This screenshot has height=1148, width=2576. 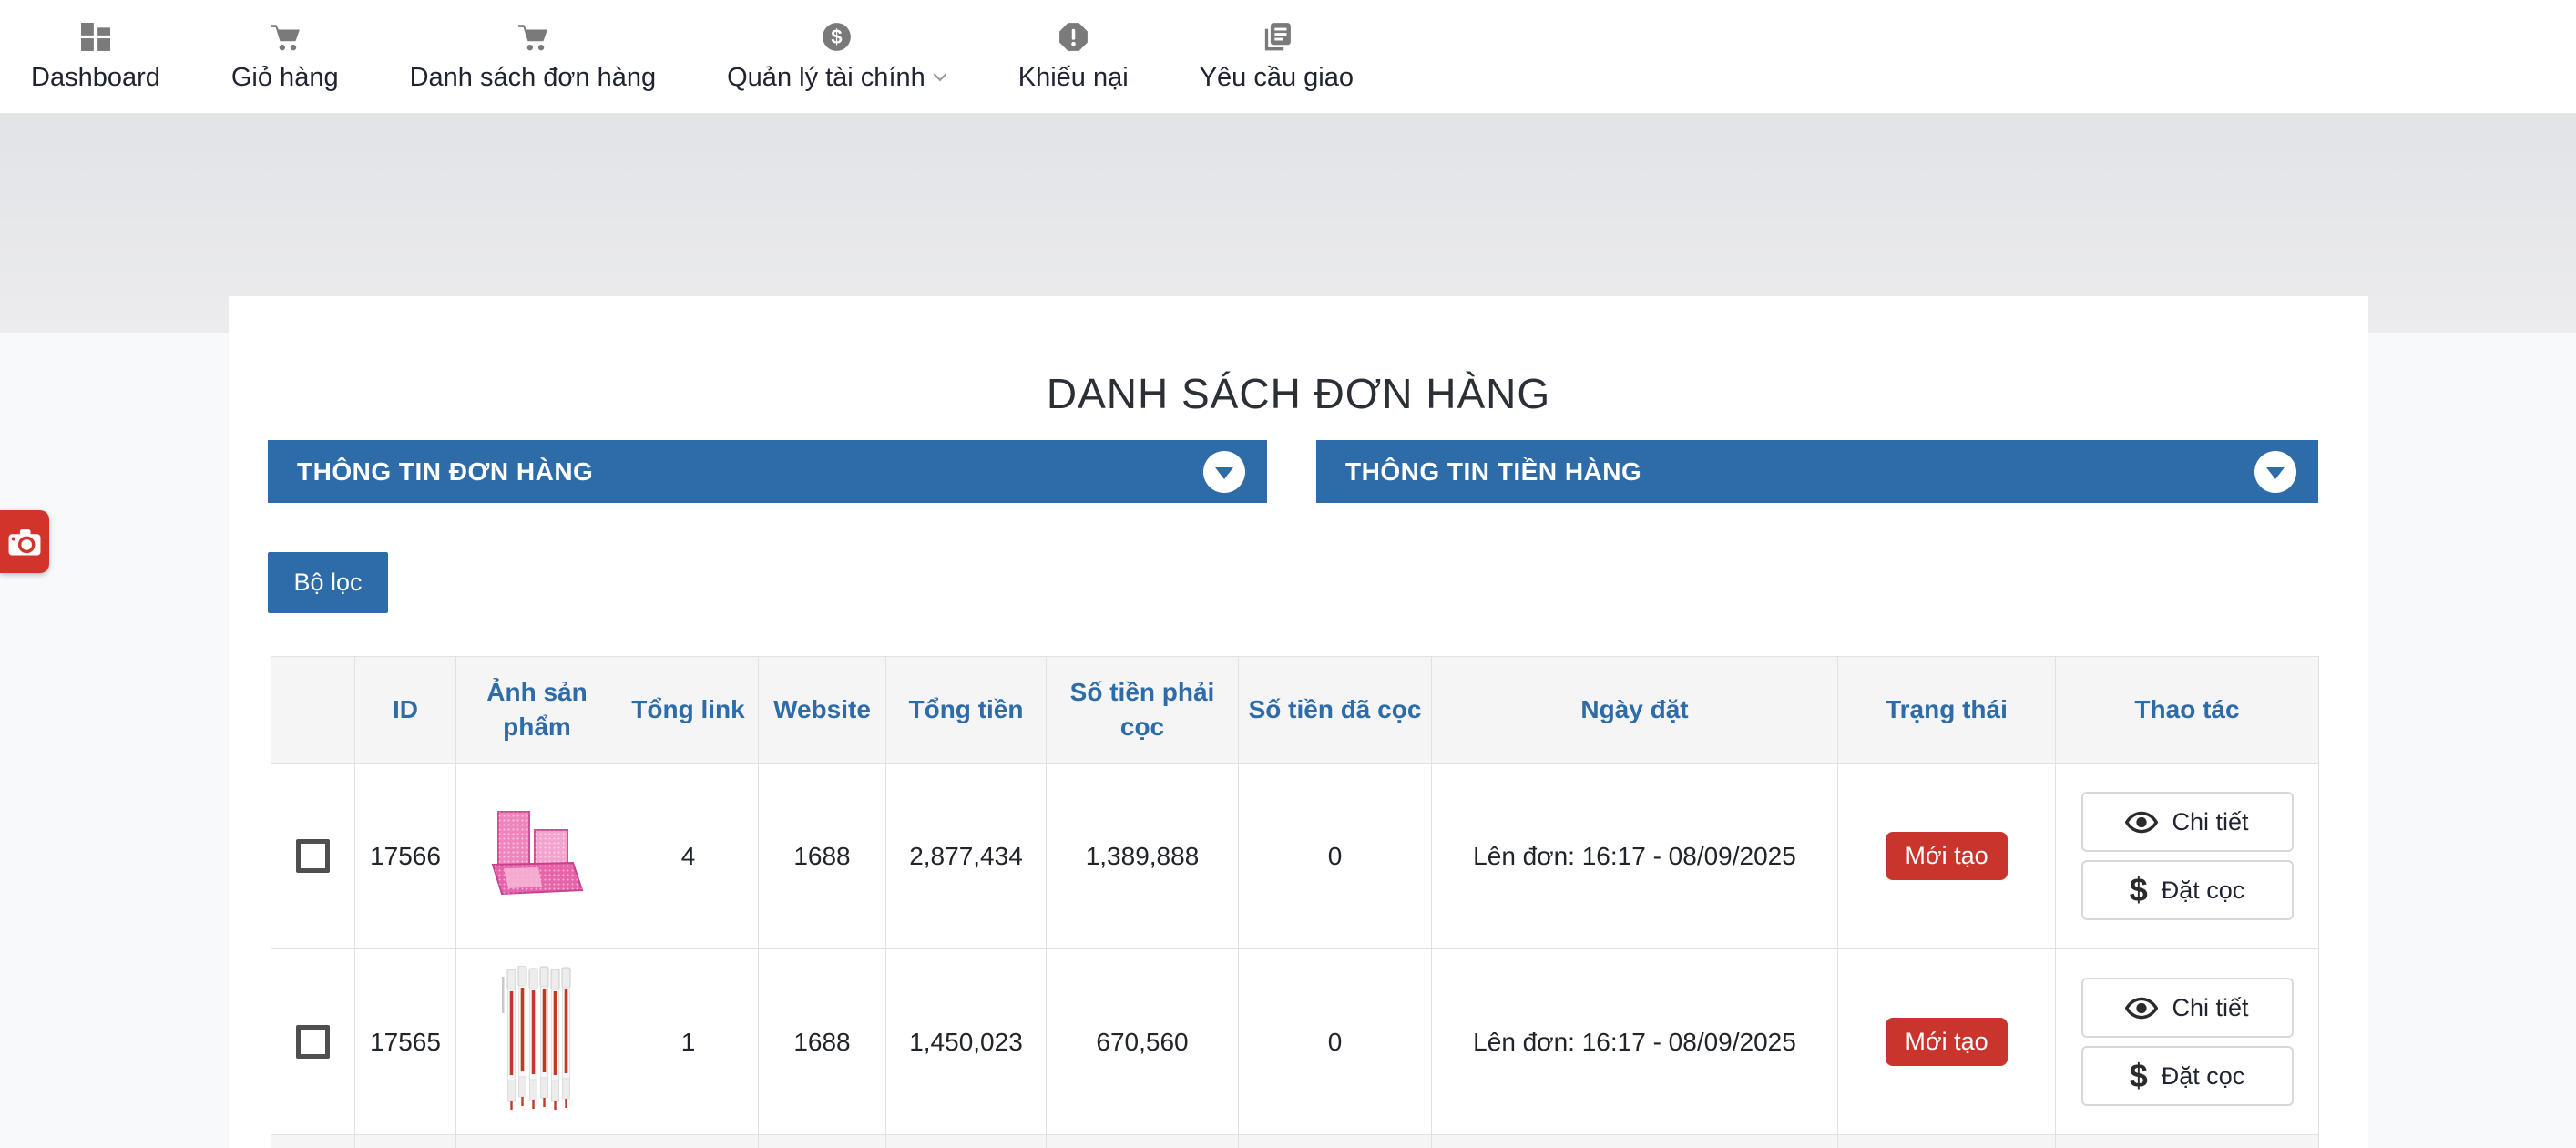 I want to click on total-amount: 2,877,434, so click(x=966, y=856).